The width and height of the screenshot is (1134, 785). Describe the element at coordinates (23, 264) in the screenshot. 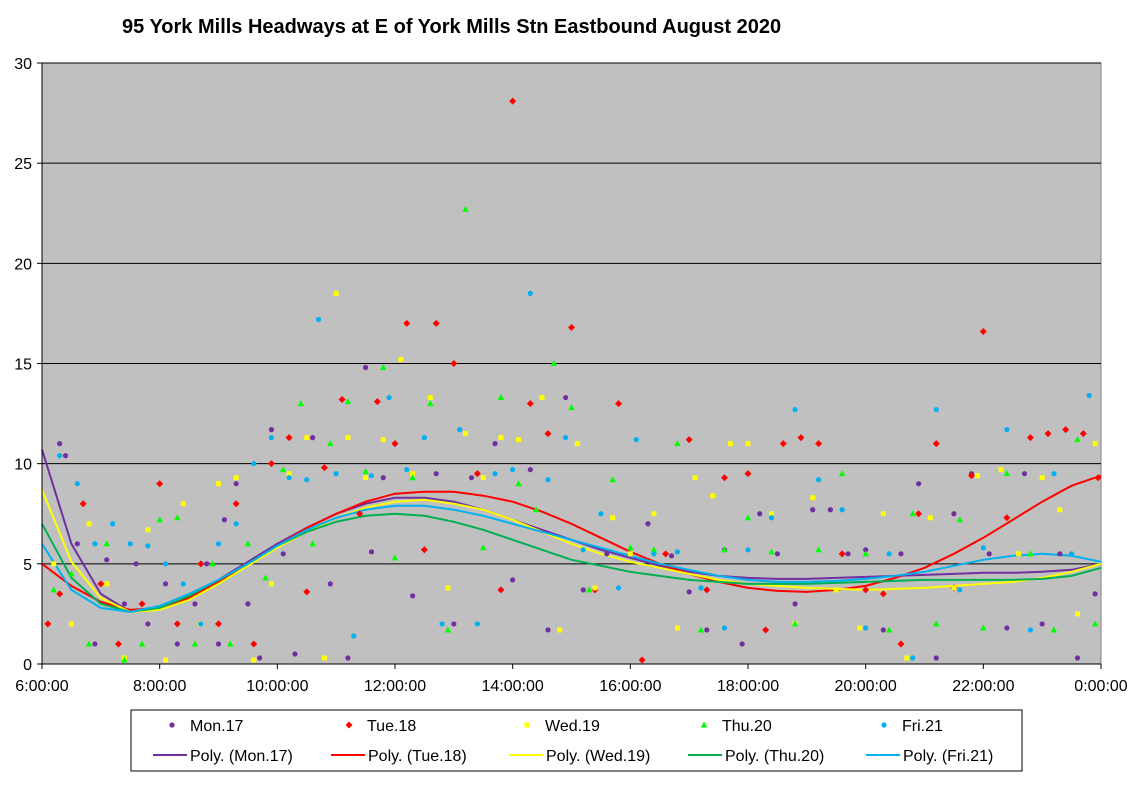

I see `y-tick-label: 20` at that location.